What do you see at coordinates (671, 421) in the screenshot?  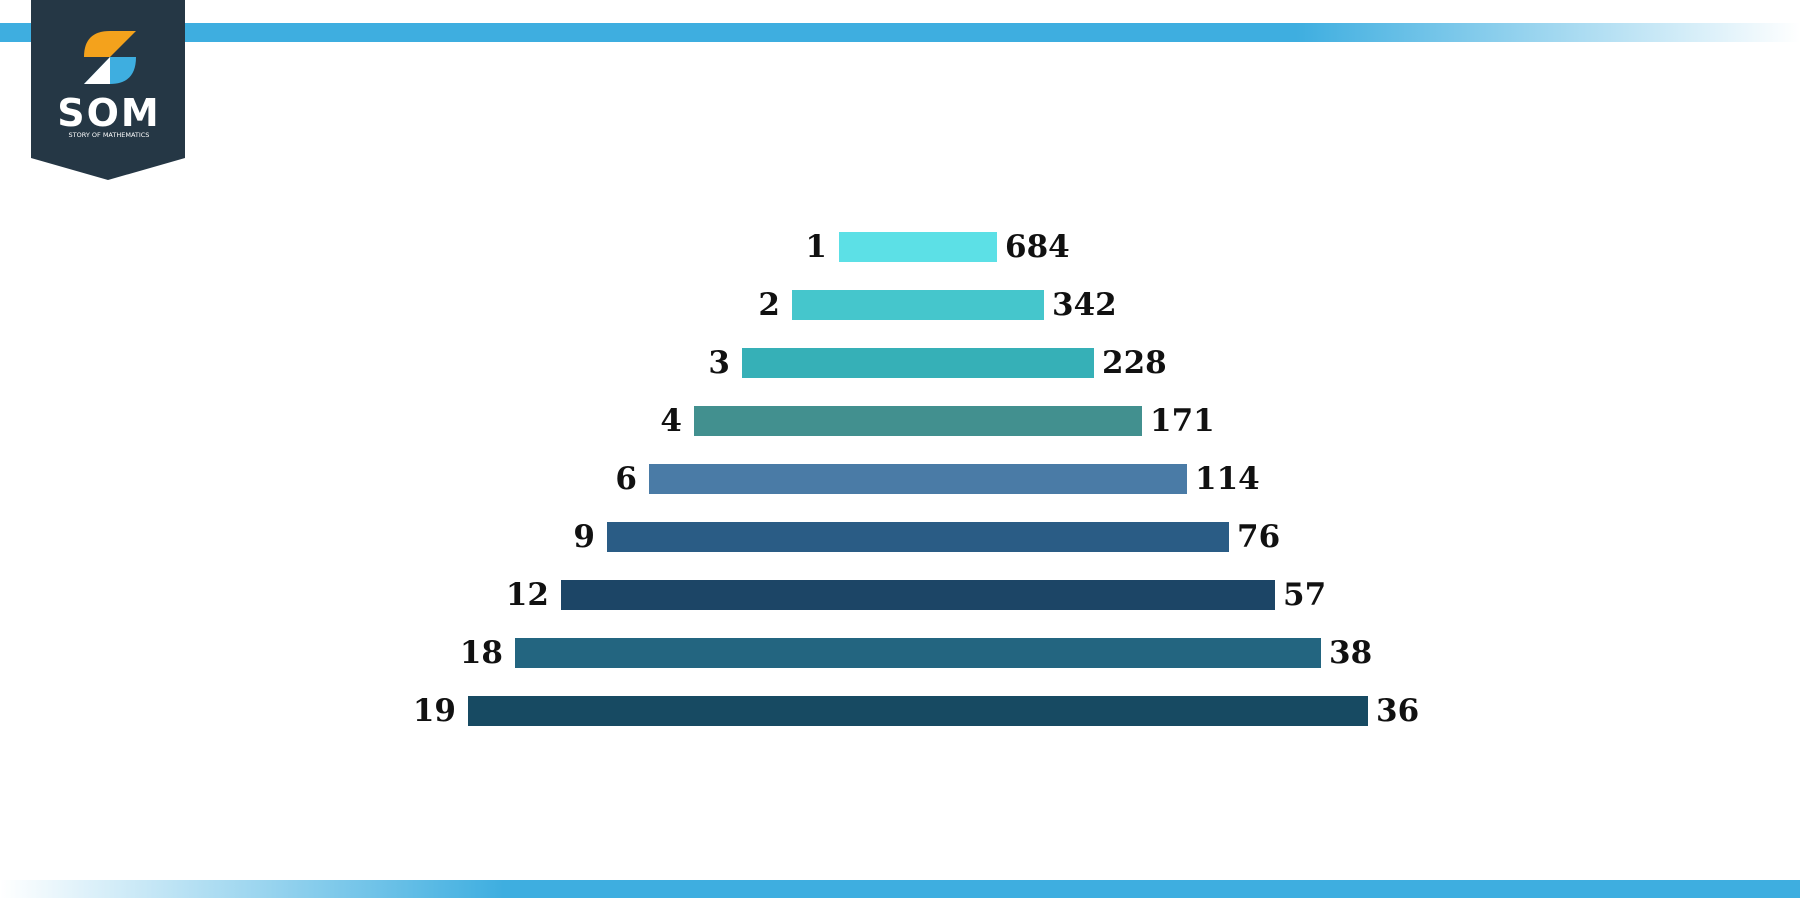 I see `pair-left: 4` at bounding box center [671, 421].